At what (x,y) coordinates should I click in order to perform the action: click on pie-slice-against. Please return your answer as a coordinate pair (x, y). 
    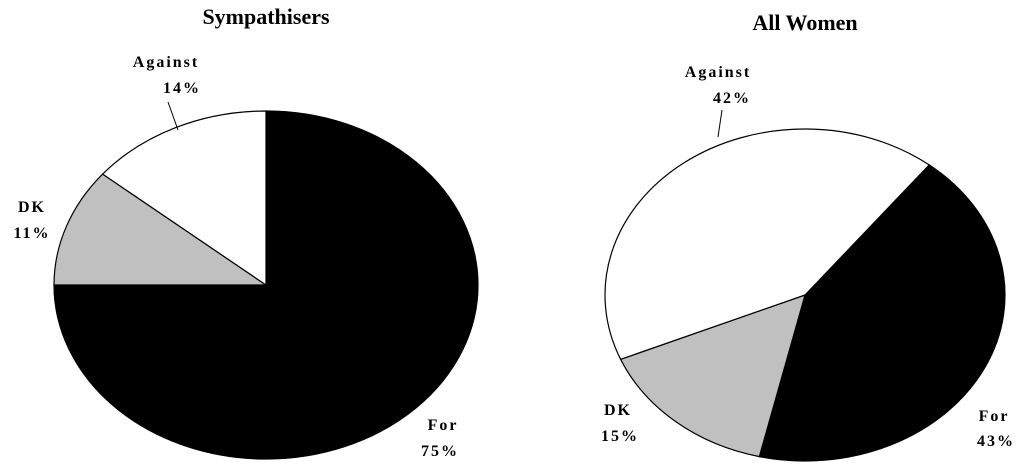
    Looking at the image, I should click on (184, 198).